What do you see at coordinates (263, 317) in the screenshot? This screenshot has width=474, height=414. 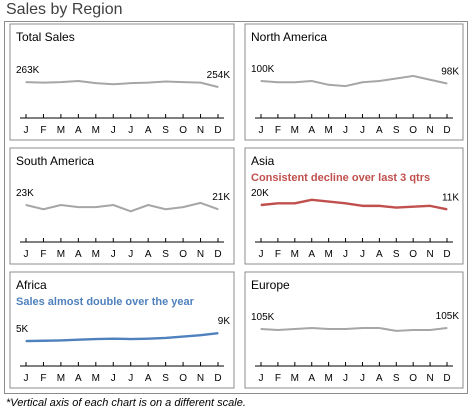 I see `start-value-label: 105K` at bounding box center [263, 317].